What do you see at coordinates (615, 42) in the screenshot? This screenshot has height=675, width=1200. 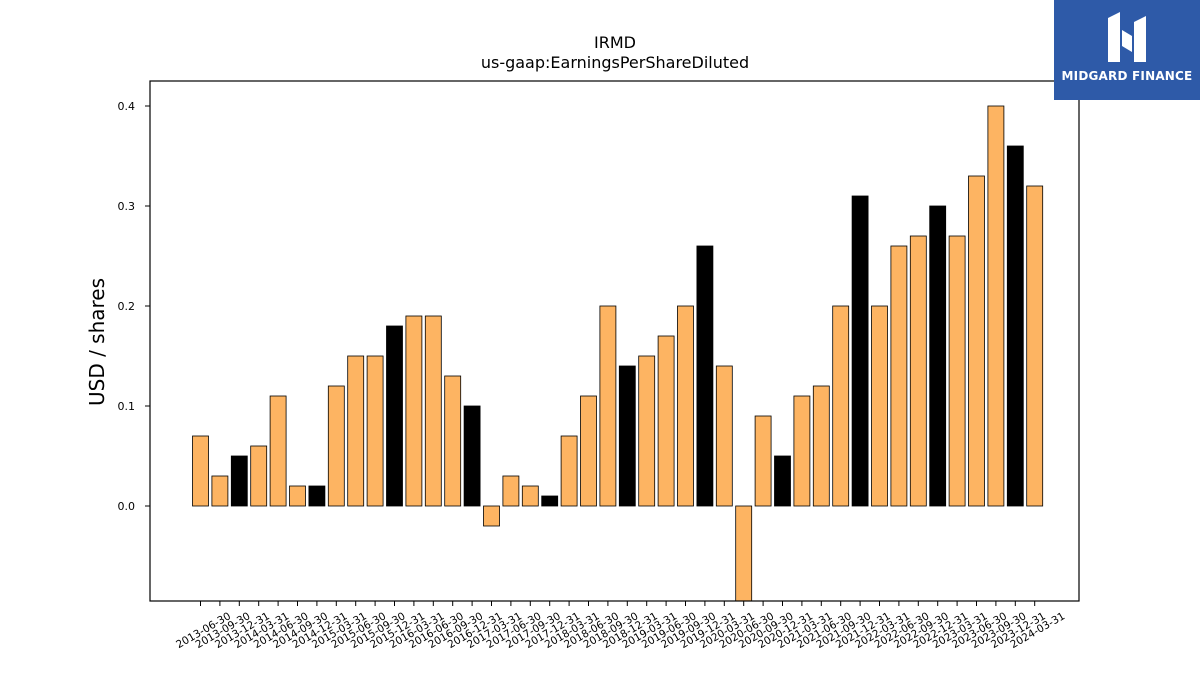 I see `chart-title: IRMD` at bounding box center [615, 42].